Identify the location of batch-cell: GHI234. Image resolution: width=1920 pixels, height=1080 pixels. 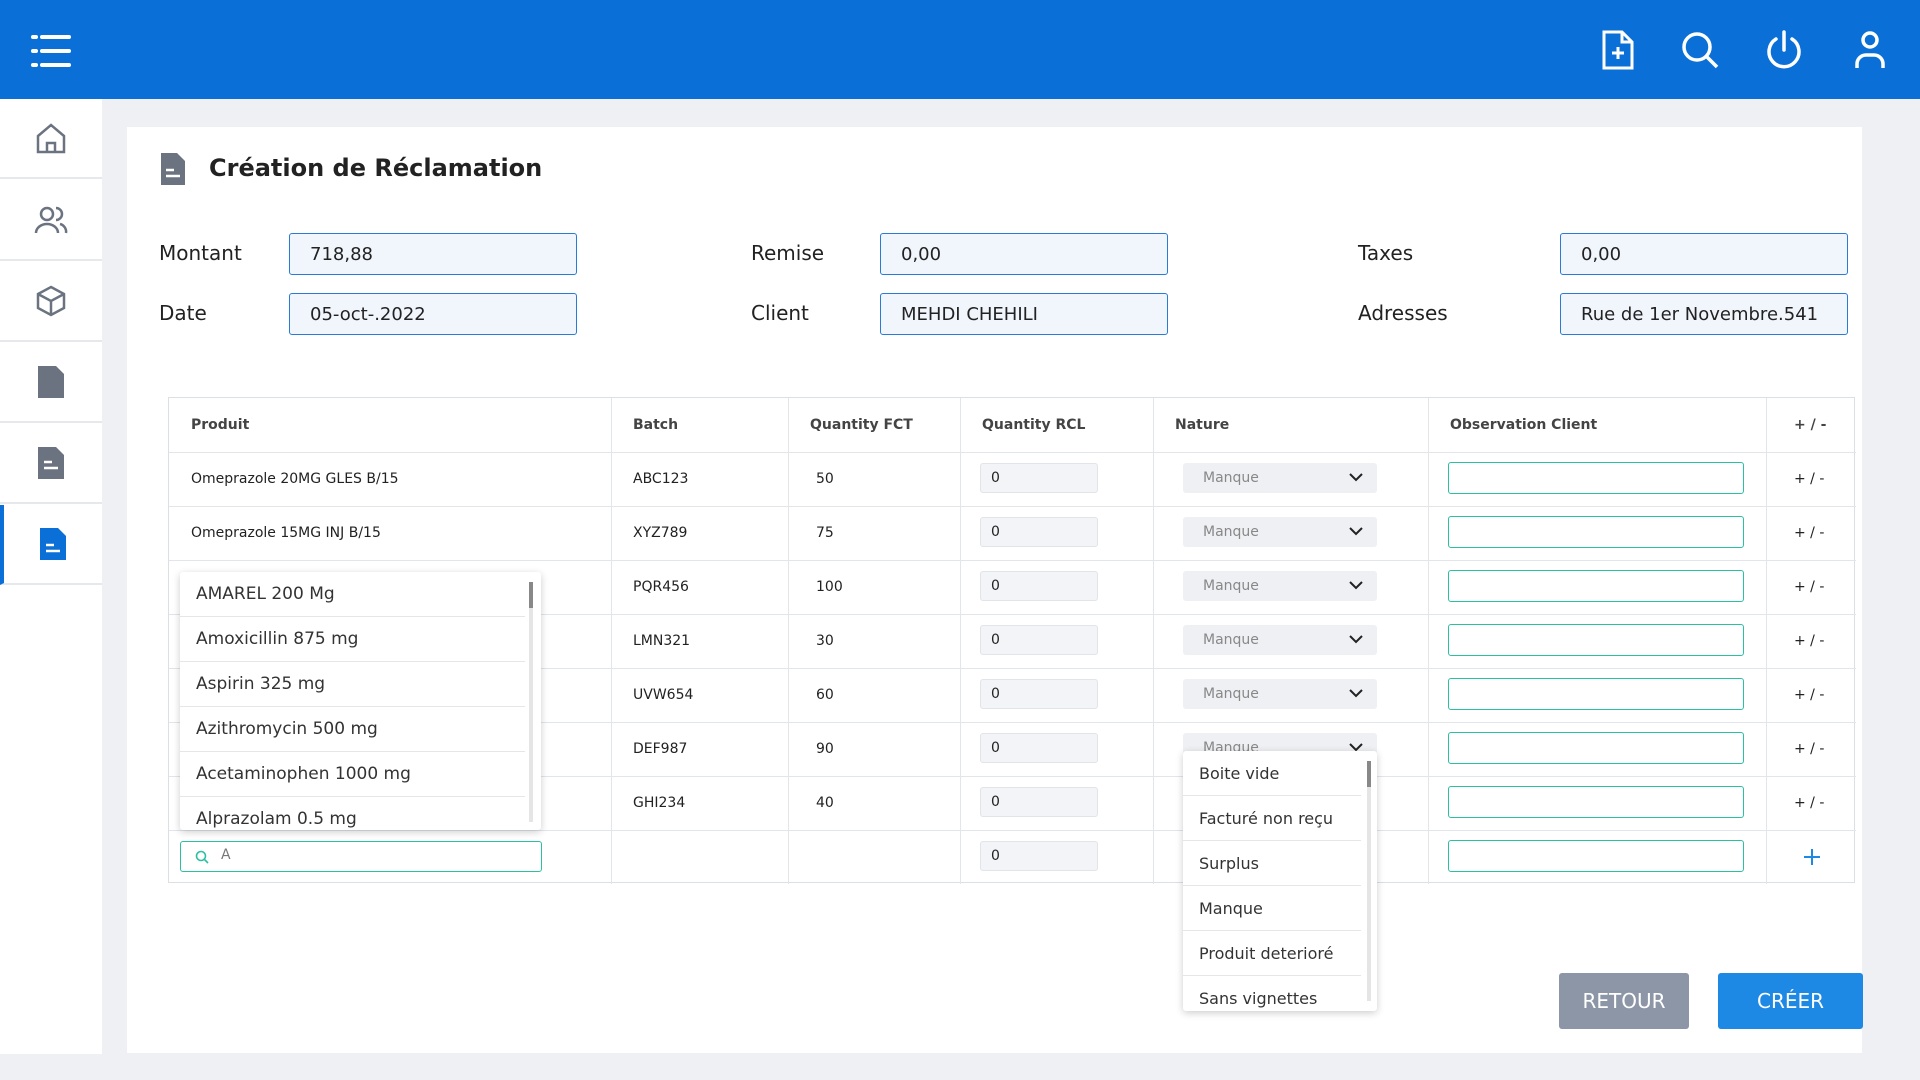
(659, 803).